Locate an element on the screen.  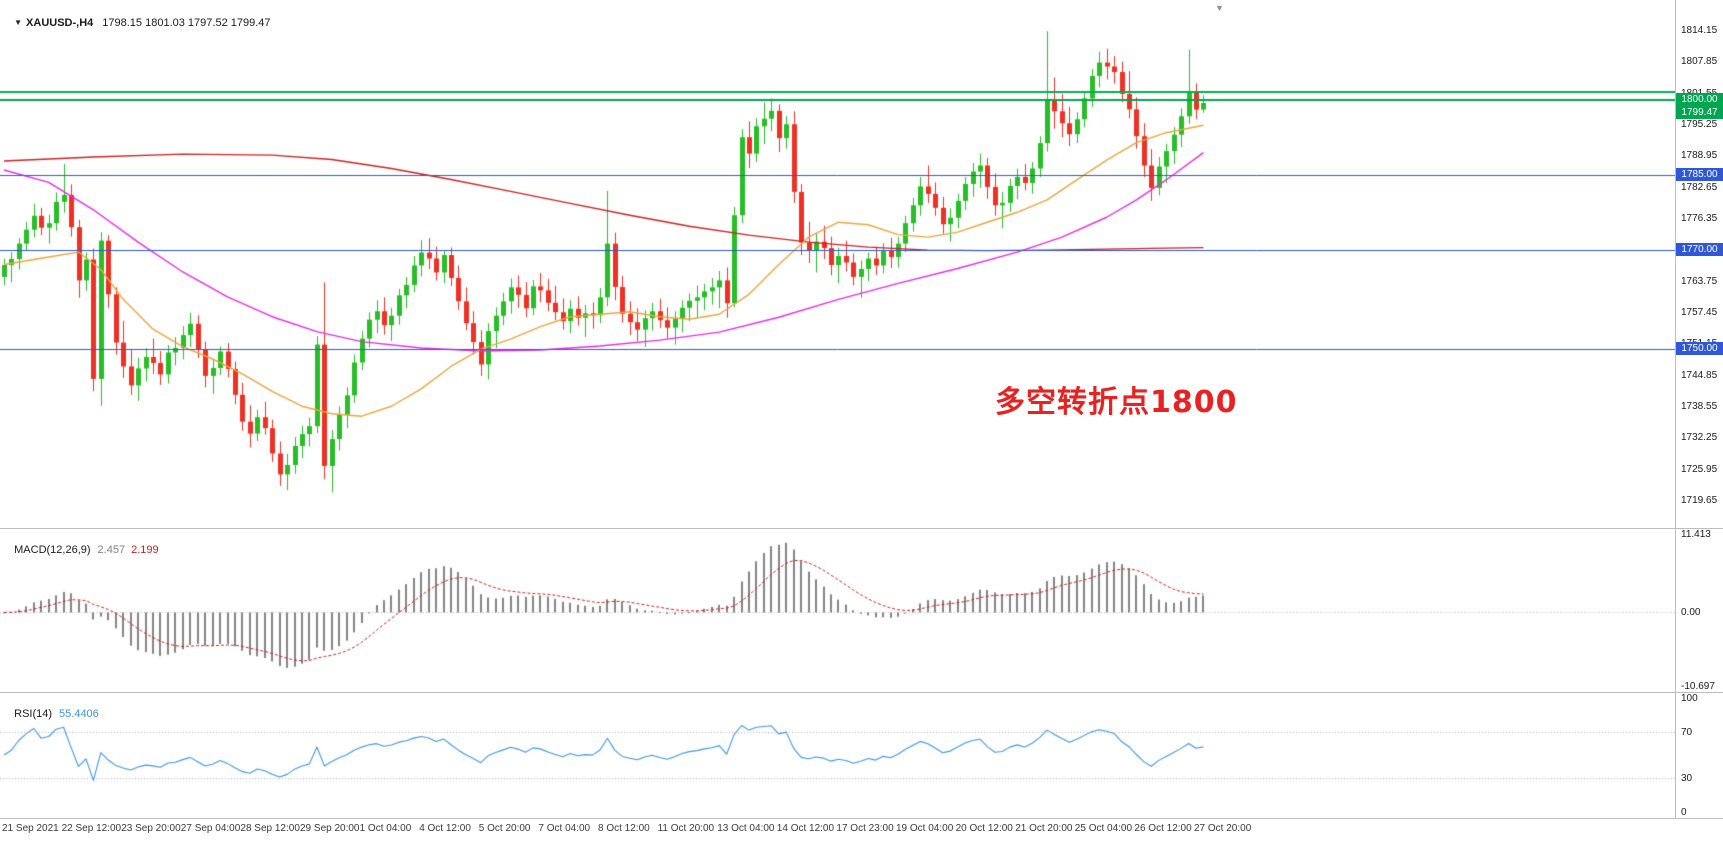
current-price-badge: 1799.47 is located at coordinates (1699, 112).